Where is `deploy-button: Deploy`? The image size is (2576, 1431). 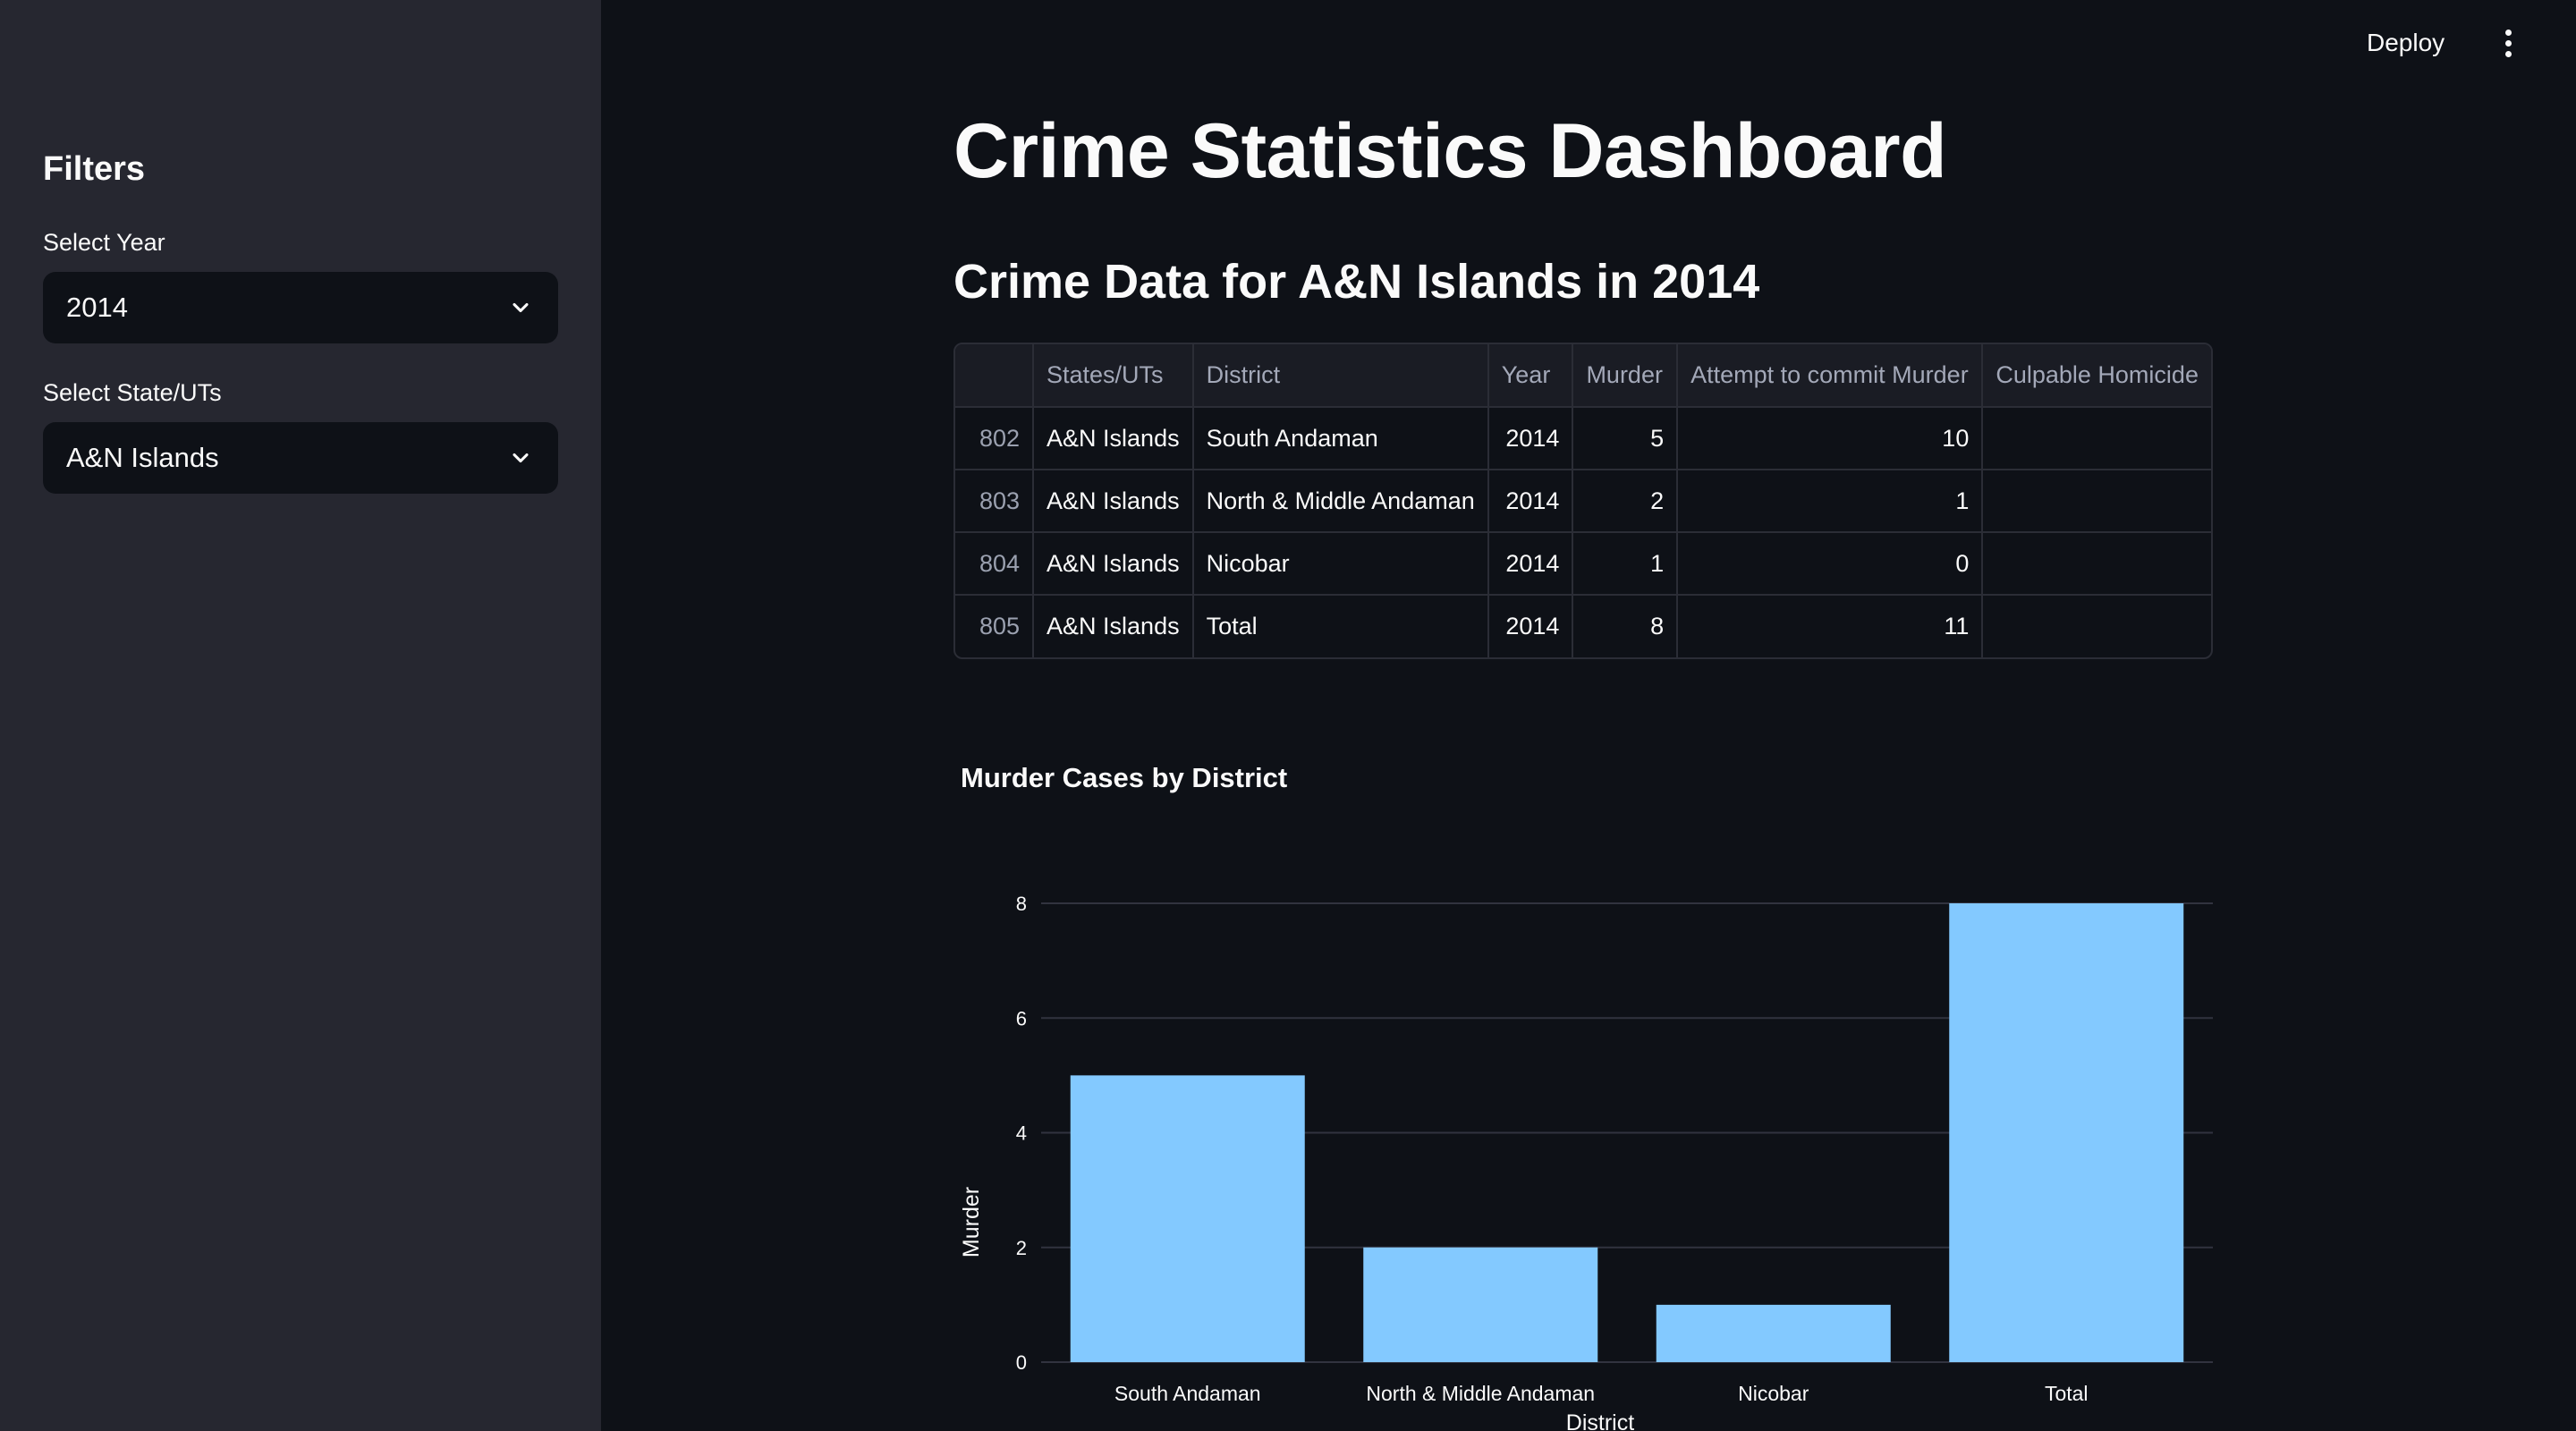
deploy-button: Deploy is located at coordinates (2406, 43).